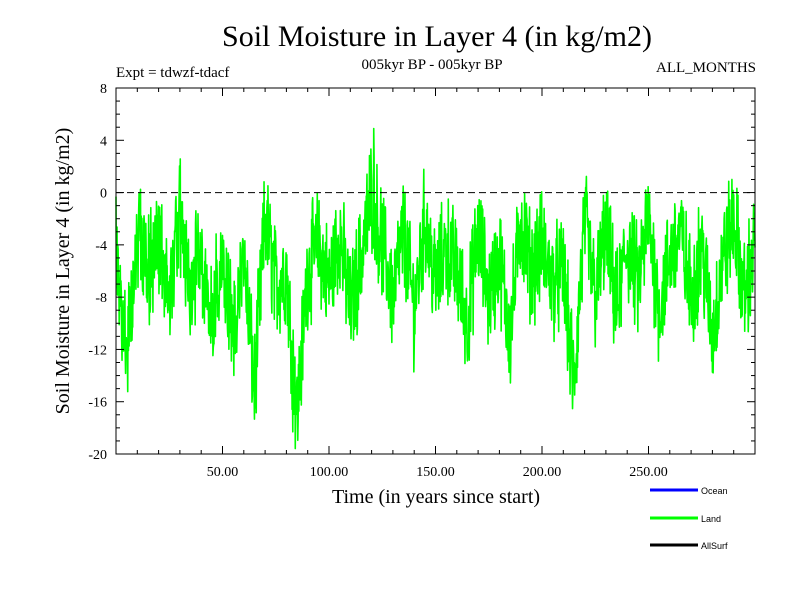 This screenshot has width=800, height=600. What do you see at coordinates (714, 546) in the screenshot?
I see `legend-label-allsurf: AllSurf` at bounding box center [714, 546].